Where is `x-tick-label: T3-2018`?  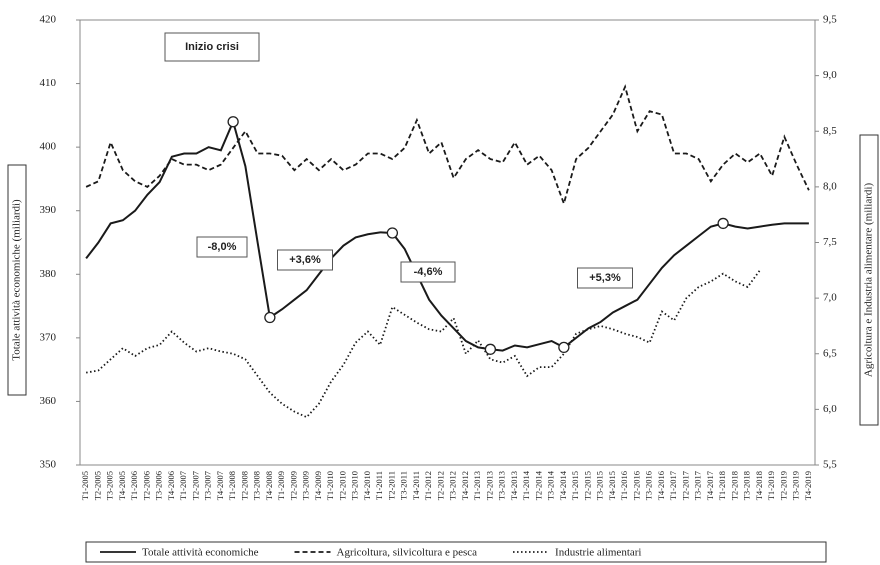 x-tick-label: T3-2018 is located at coordinates (747, 485).